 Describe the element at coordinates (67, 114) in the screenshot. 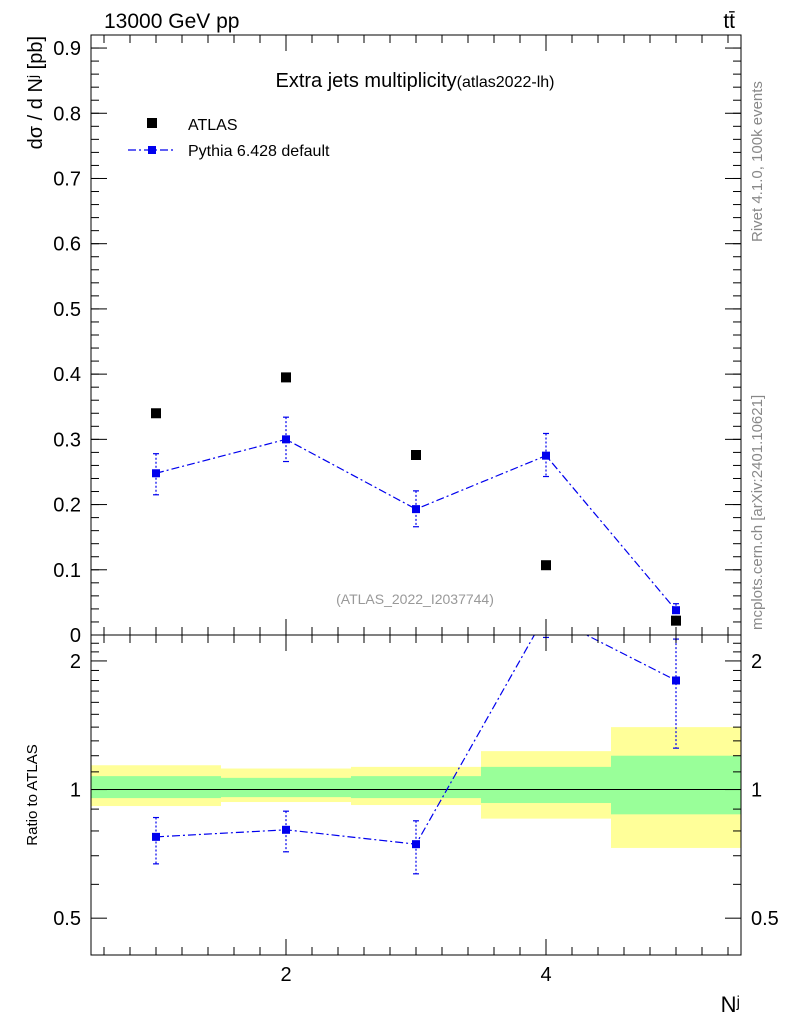

I see `main-ytick-label: 0.8` at that location.